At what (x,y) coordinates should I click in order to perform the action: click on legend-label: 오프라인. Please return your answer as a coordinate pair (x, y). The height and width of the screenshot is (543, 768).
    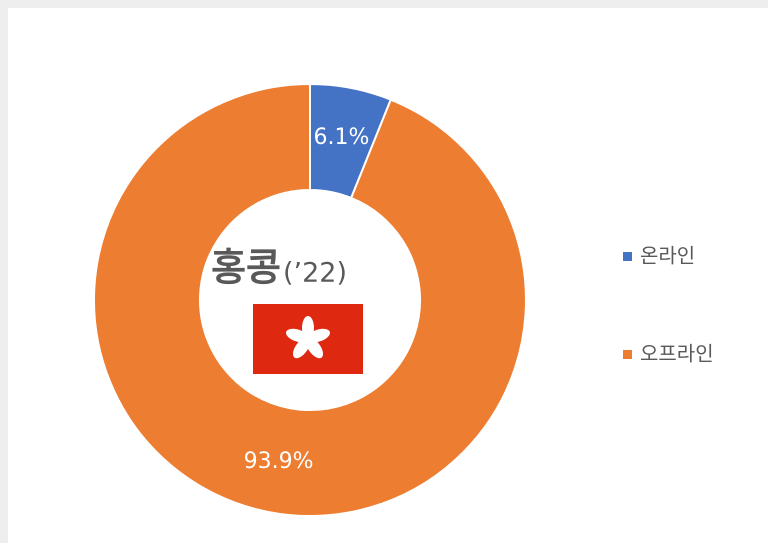
    Looking at the image, I should click on (677, 354).